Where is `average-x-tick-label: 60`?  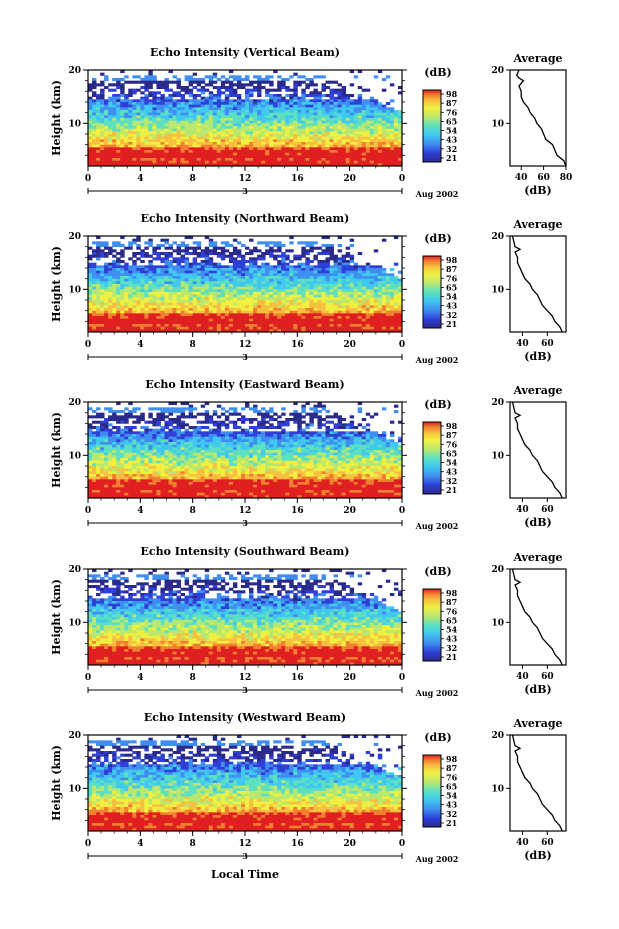
average-x-tick-label: 60 is located at coordinates (543, 178).